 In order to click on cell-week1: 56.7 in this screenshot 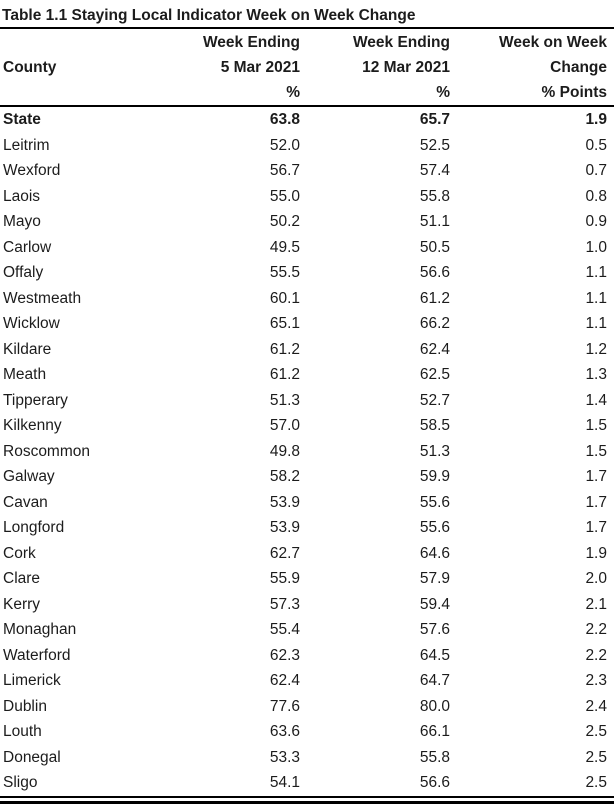, I will do `click(284, 170)`.